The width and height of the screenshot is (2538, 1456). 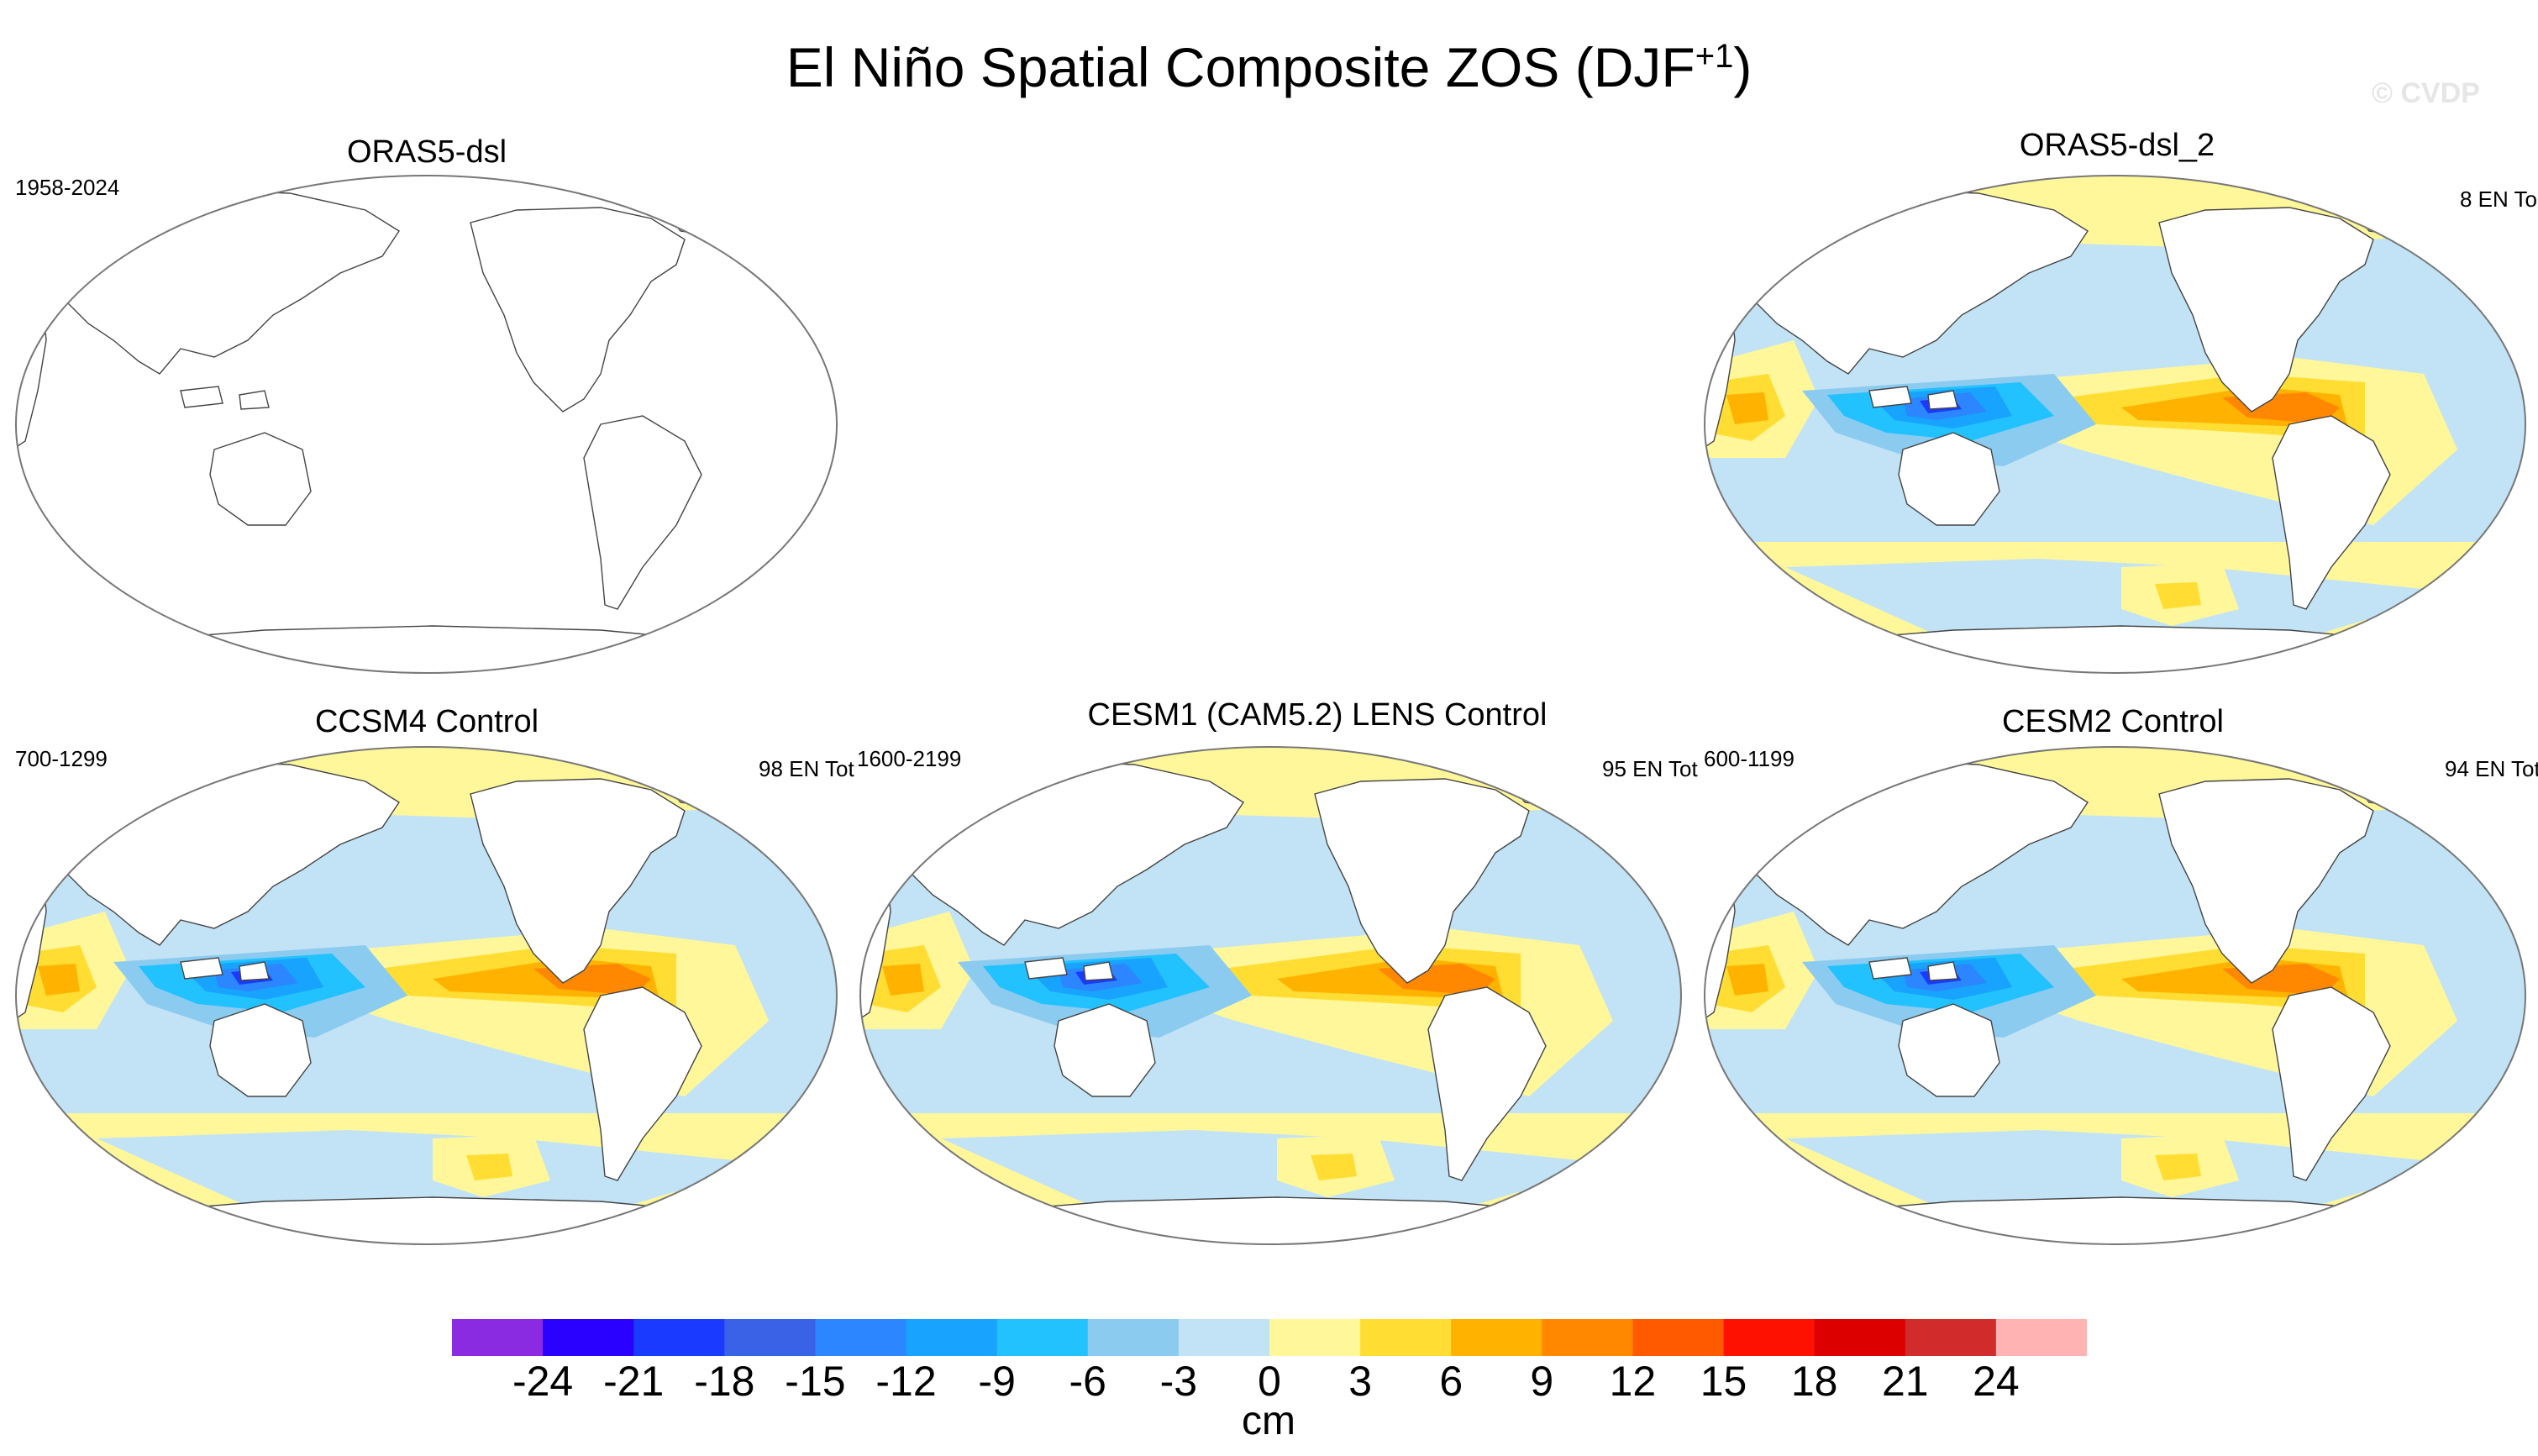 What do you see at coordinates (997, 1381) in the screenshot?
I see `colorbar-tick-label: -9` at bounding box center [997, 1381].